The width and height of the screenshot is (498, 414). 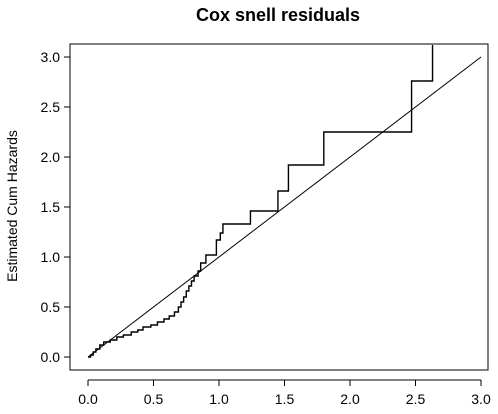 I want to click on x-tick-label: 3.0, so click(x=481, y=399).